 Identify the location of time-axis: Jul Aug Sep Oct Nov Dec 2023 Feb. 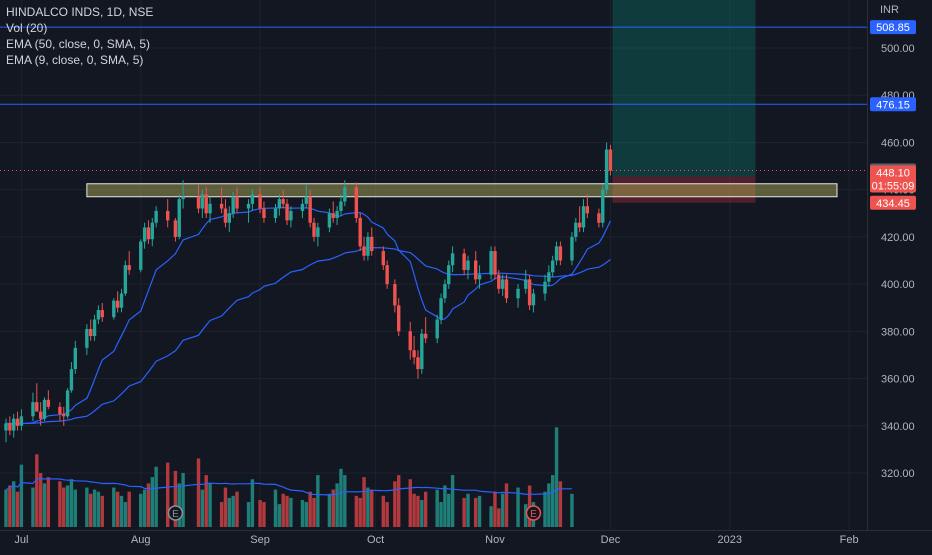
(436, 540).